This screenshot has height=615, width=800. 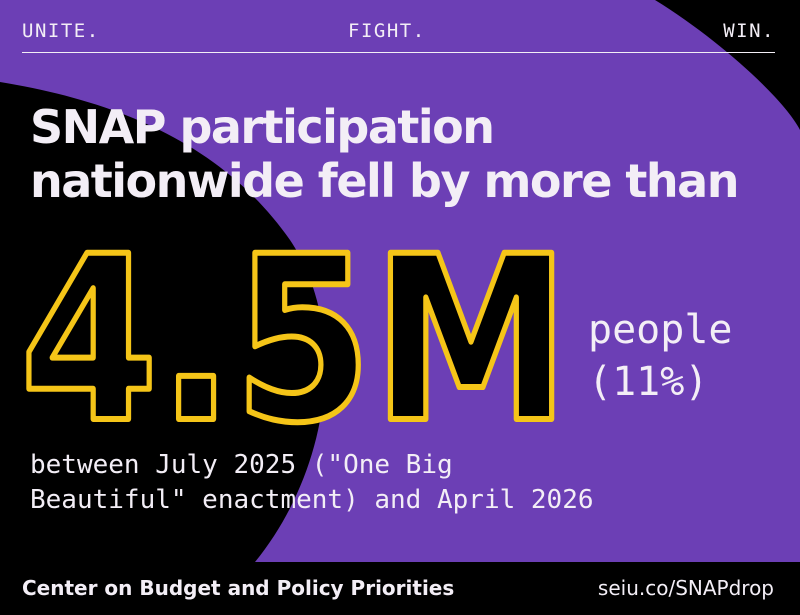 What do you see at coordinates (312, 500) in the screenshot?
I see `detail-line-2: Beautiful" enactment) and April 2026` at bounding box center [312, 500].